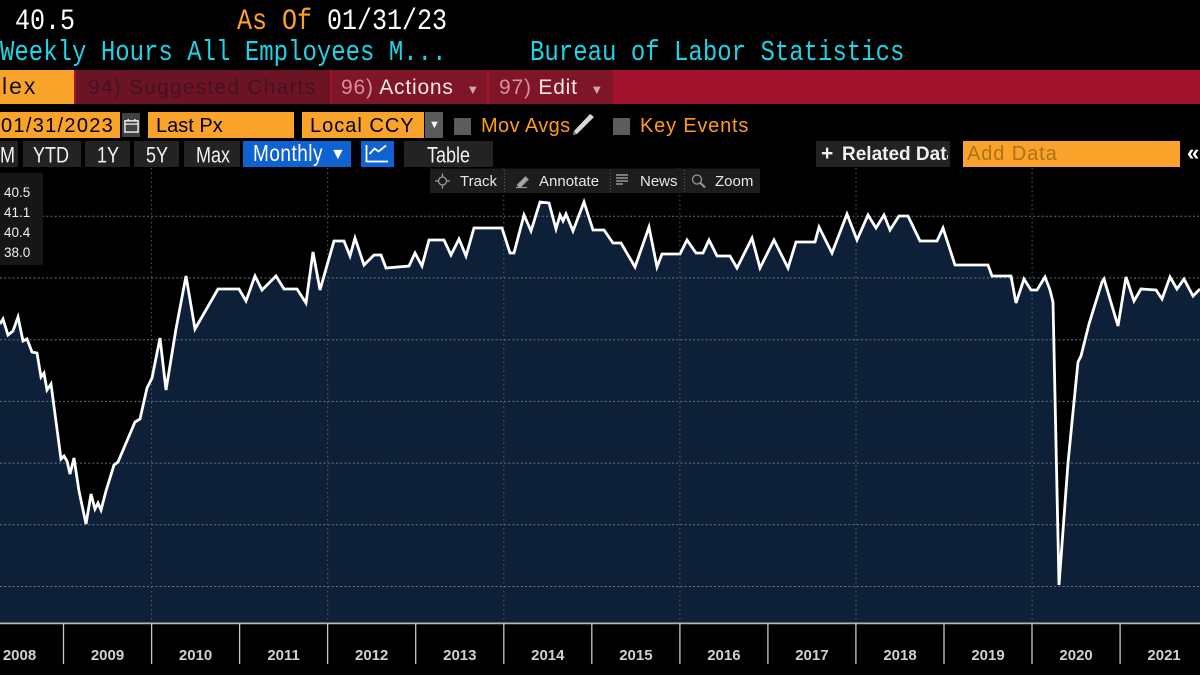  Describe the element at coordinates (734, 181) in the screenshot. I see `svg-text: Zoom` at that location.